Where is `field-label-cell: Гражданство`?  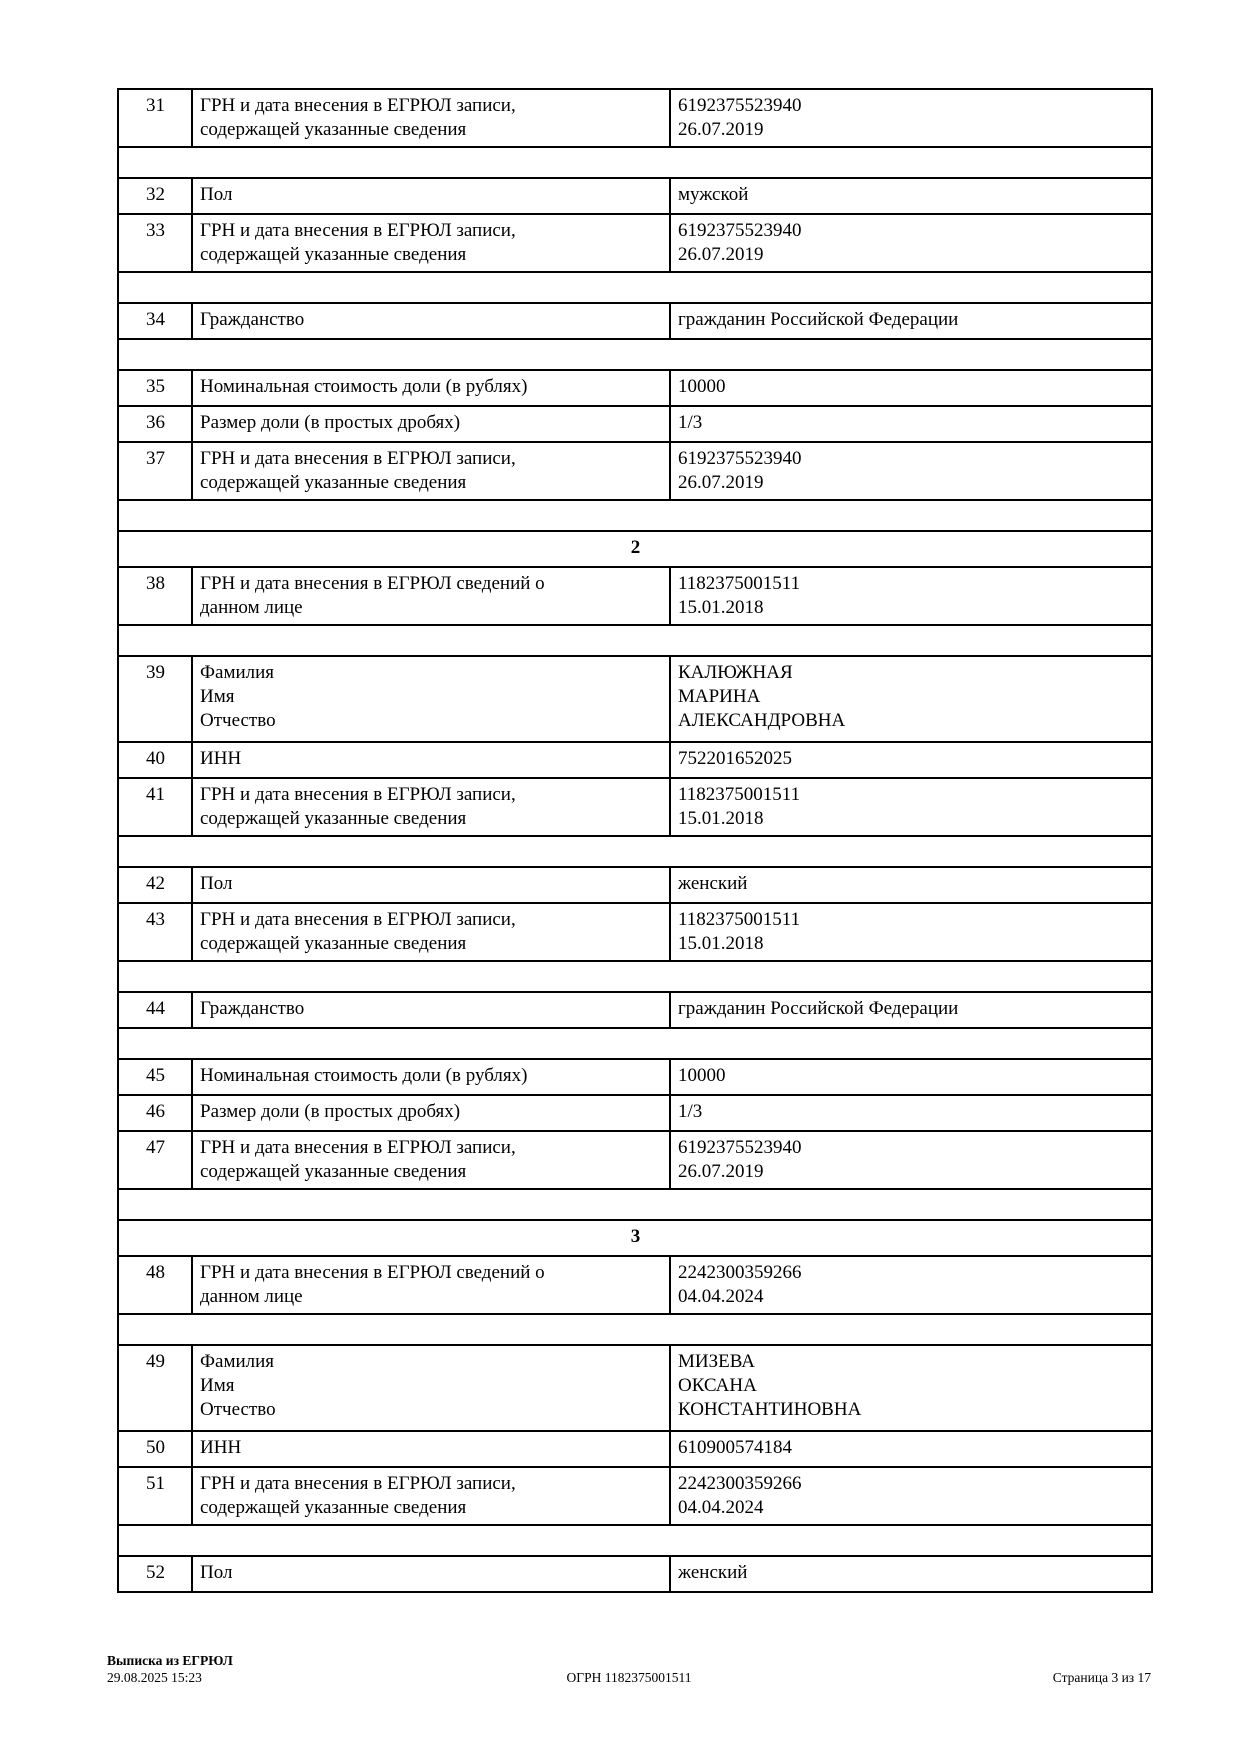
field-label-cell: Гражданство is located at coordinates (431, 321).